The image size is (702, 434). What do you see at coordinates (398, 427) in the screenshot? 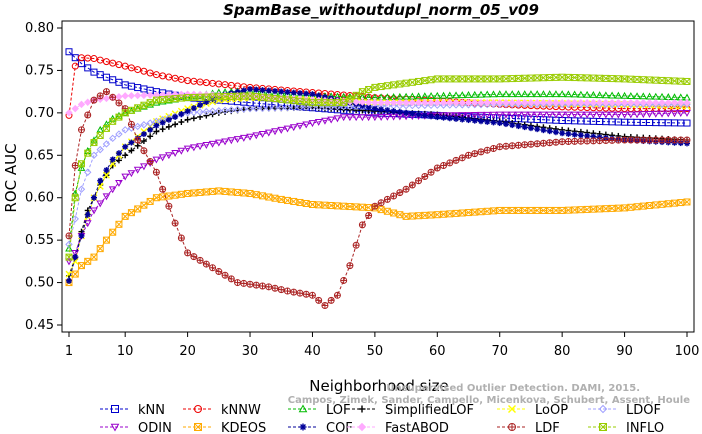
I see `legend-item-fastabod: FastABOD` at bounding box center [398, 427].